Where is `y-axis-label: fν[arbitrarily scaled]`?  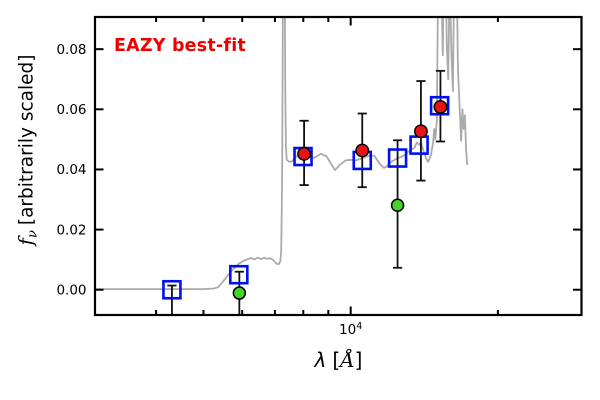
y-axis-label: fν[arbitrarily scaled] is located at coordinates (27, 150).